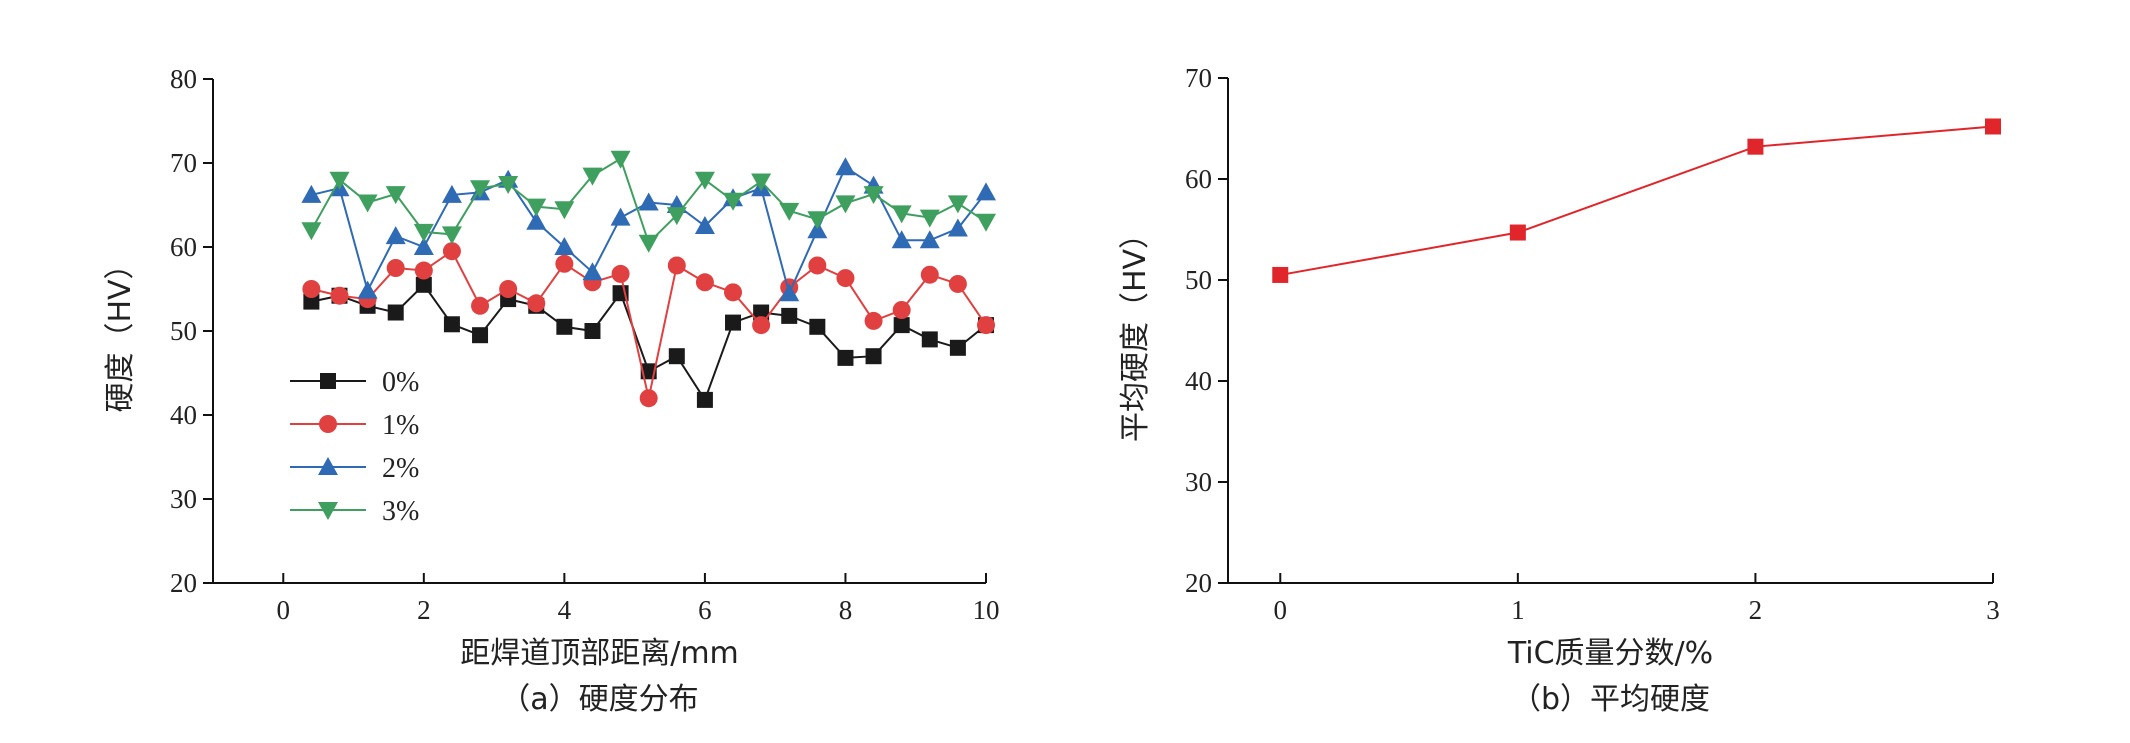 This screenshot has width=2130, height=743. Describe the element at coordinates (599, 653) in the screenshot. I see `x-axis-title: 距焊道顶部距离/mm` at that location.